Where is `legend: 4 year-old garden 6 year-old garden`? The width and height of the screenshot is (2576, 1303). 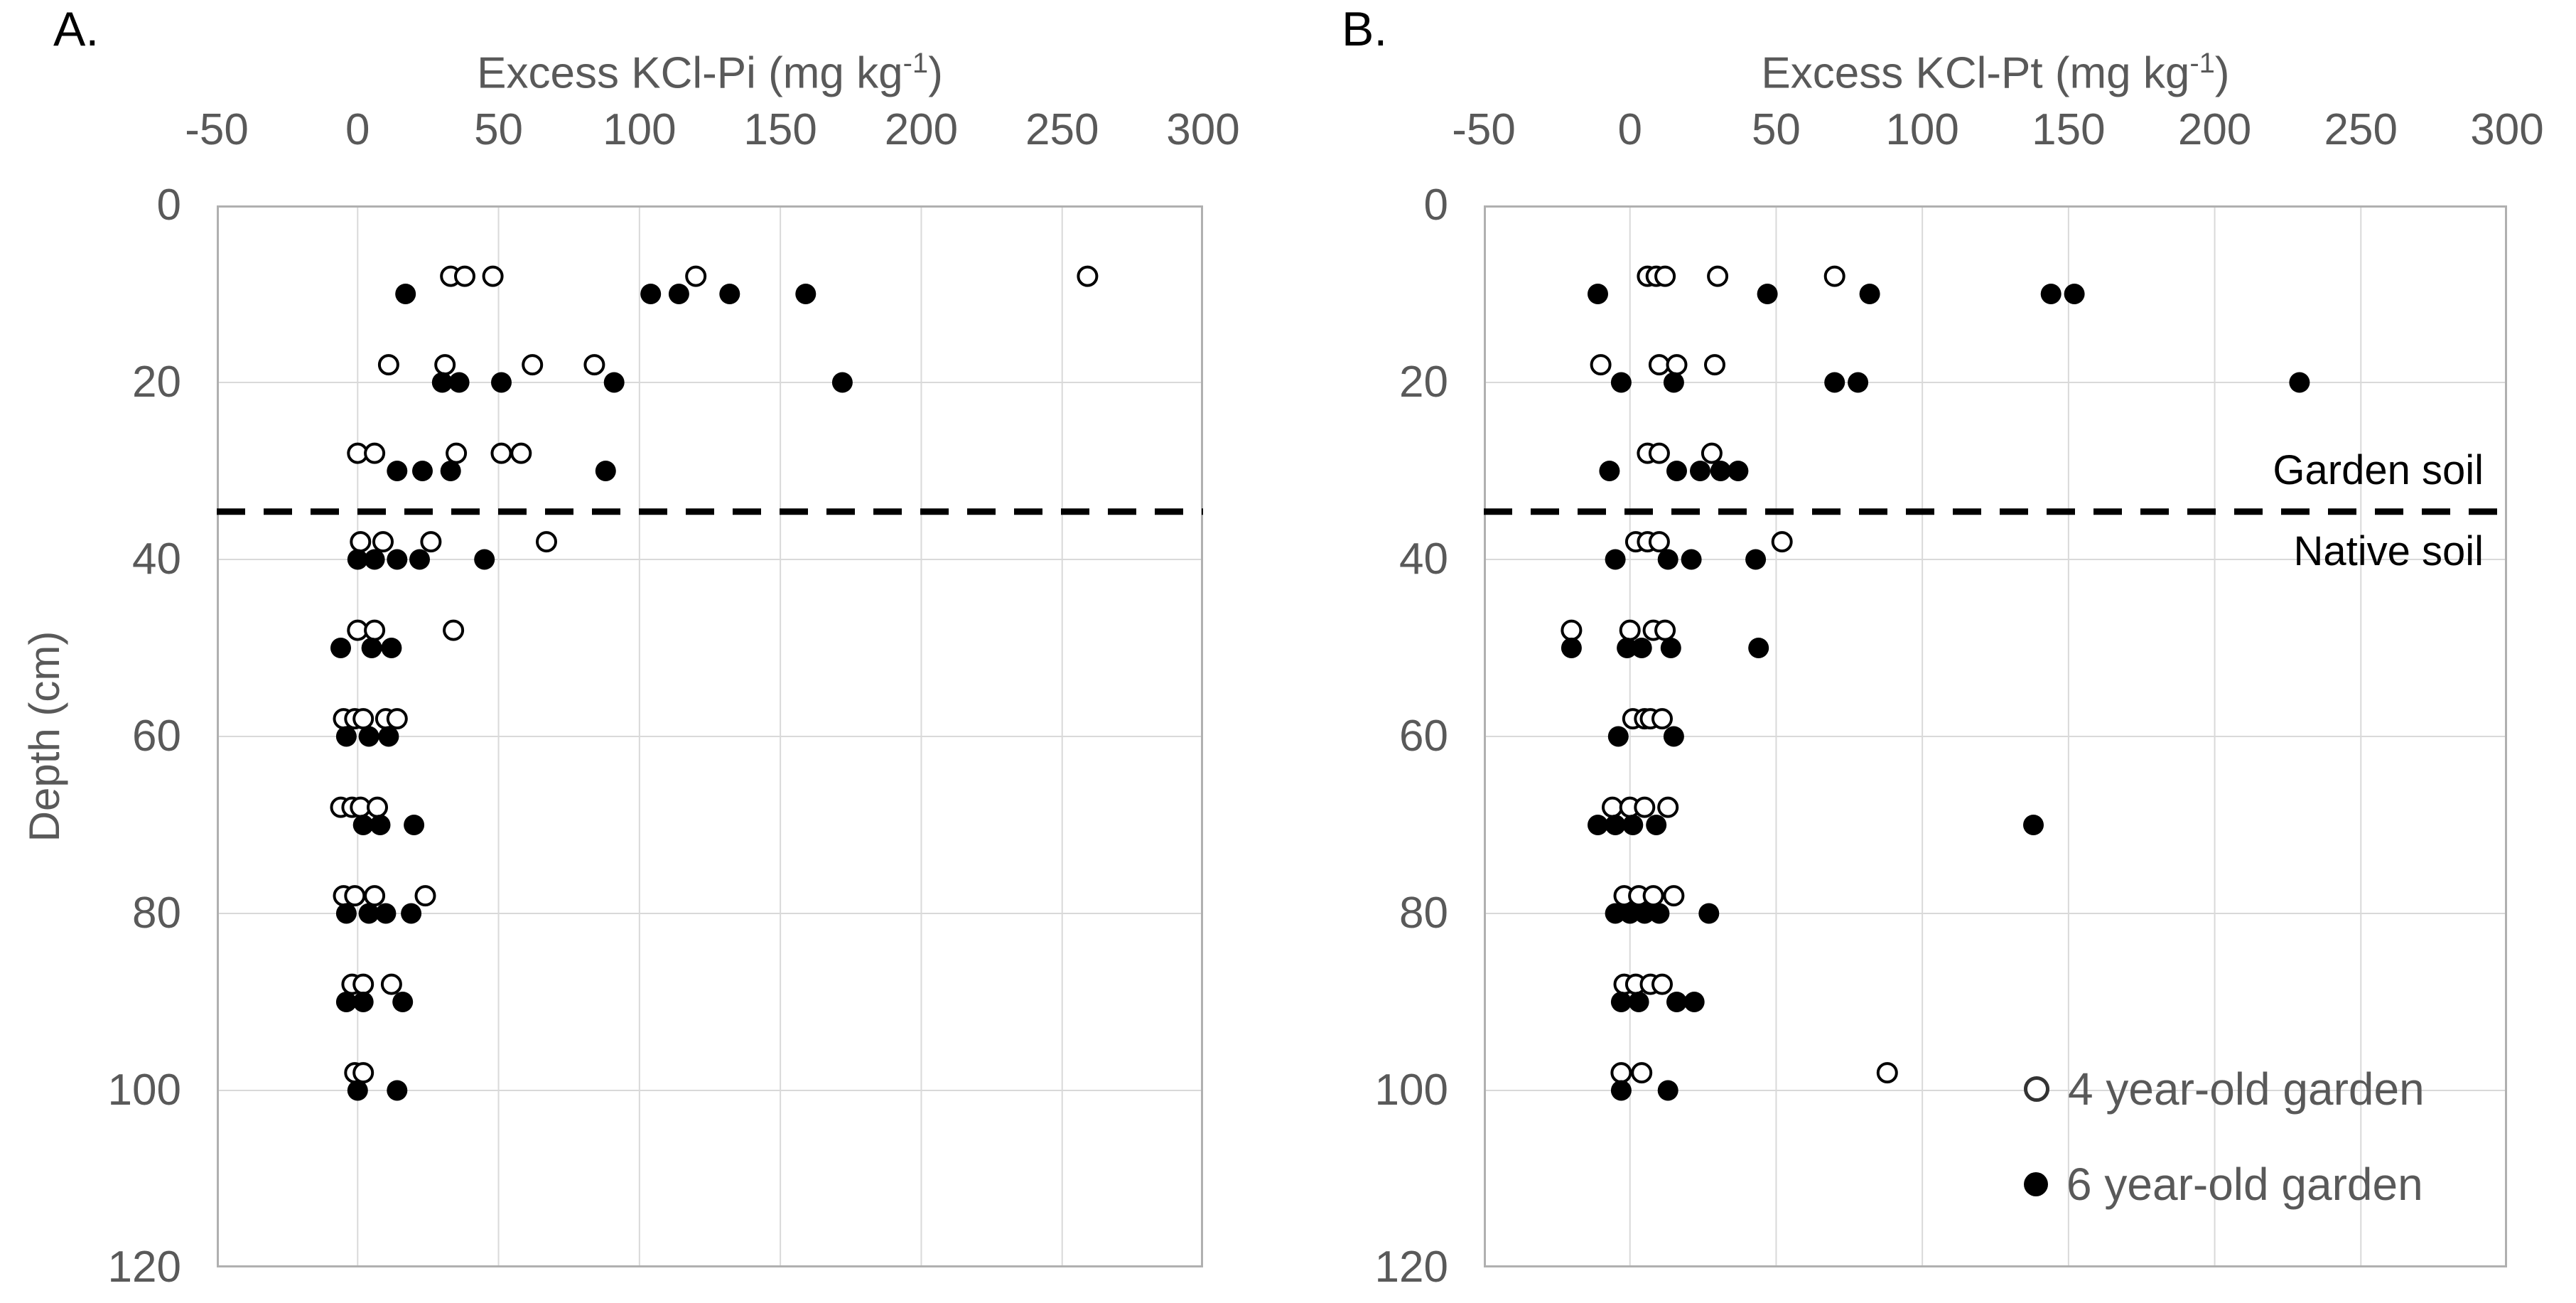 legend: 4 year-old garden 6 year-old garden is located at coordinates (2224, 1153).